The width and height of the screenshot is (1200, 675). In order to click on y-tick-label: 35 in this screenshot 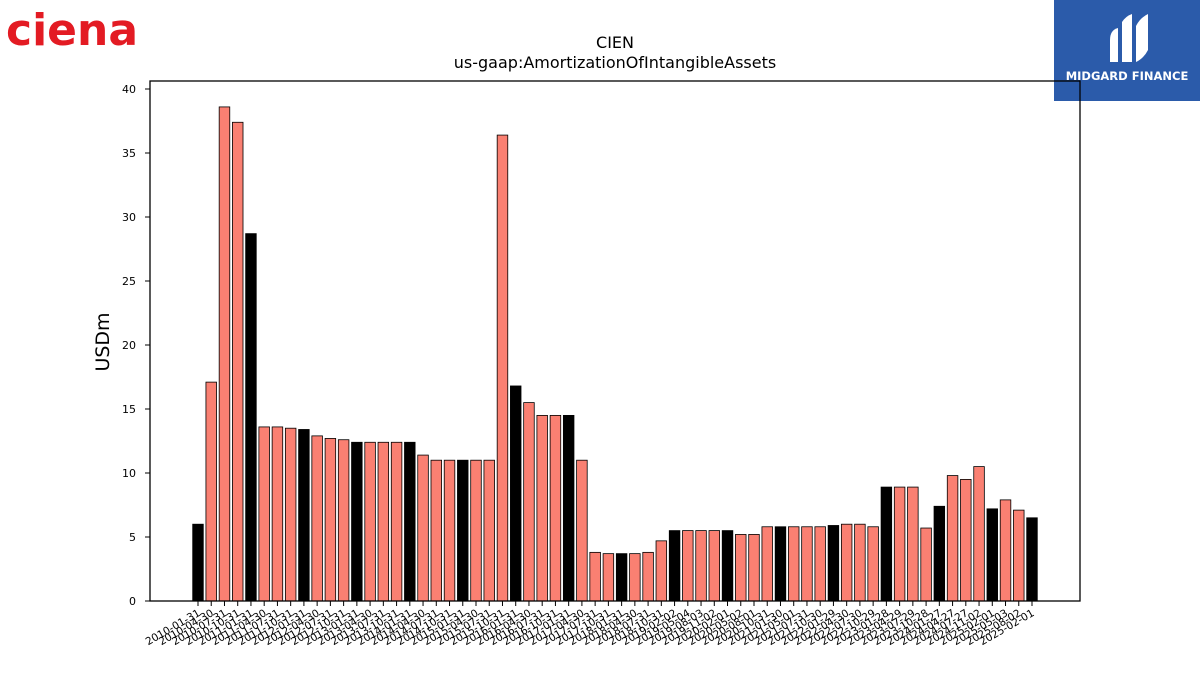, I will do `click(129, 153)`.